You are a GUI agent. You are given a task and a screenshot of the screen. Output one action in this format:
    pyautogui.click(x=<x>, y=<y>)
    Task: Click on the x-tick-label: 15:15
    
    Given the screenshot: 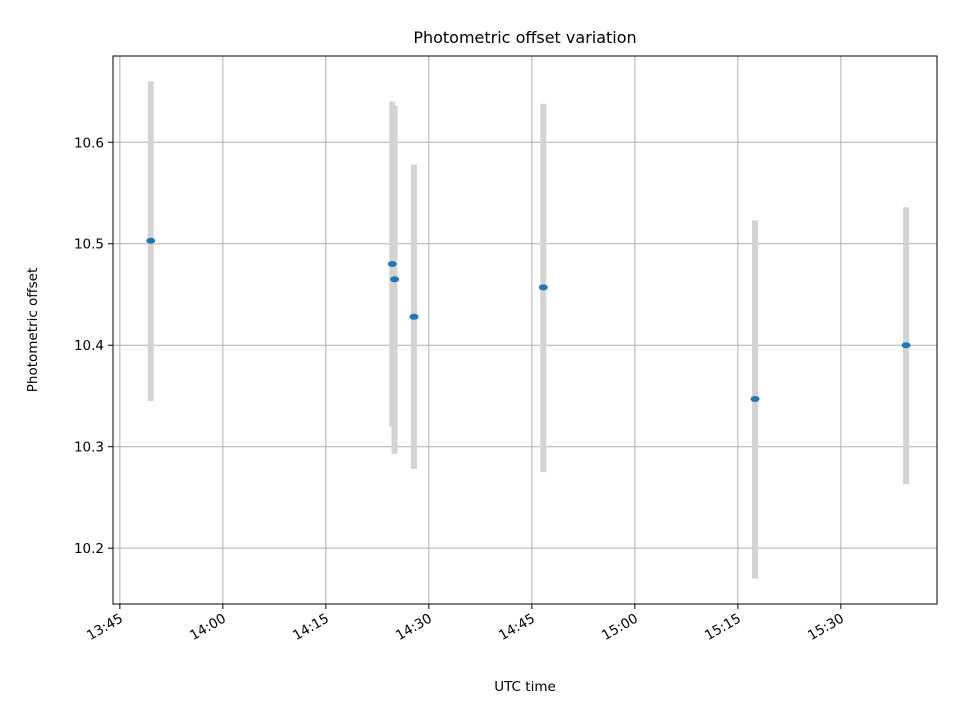 What is the action you would take?
    pyautogui.click(x=723, y=627)
    